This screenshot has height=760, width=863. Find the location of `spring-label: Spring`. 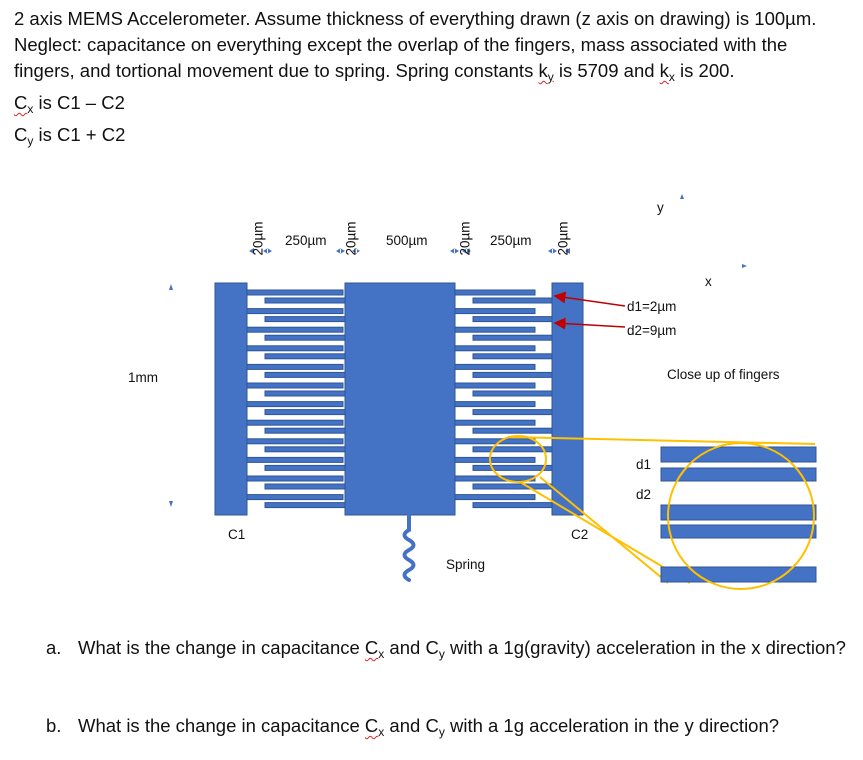

spring-label: Spring is located at coordinates (466, 564).